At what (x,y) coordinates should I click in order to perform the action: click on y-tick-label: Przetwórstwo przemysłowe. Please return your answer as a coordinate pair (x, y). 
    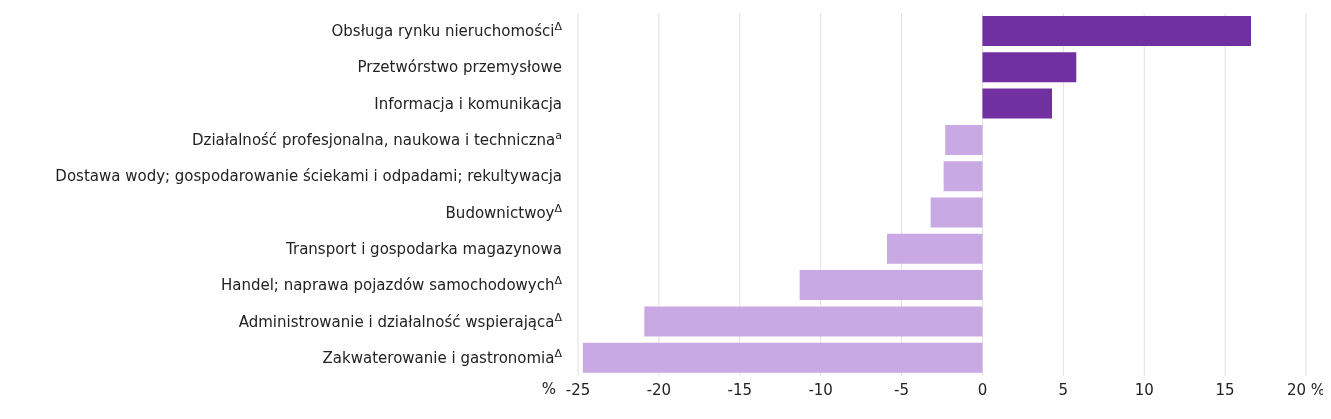
    Looking at the image, I should click on (459, 67).